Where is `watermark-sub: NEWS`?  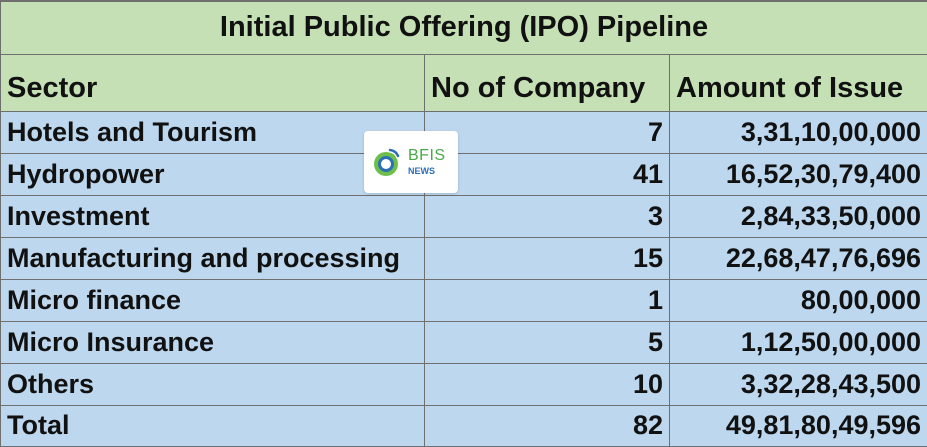 watermark-sub: NEWS is located at coordinates (421, 171).